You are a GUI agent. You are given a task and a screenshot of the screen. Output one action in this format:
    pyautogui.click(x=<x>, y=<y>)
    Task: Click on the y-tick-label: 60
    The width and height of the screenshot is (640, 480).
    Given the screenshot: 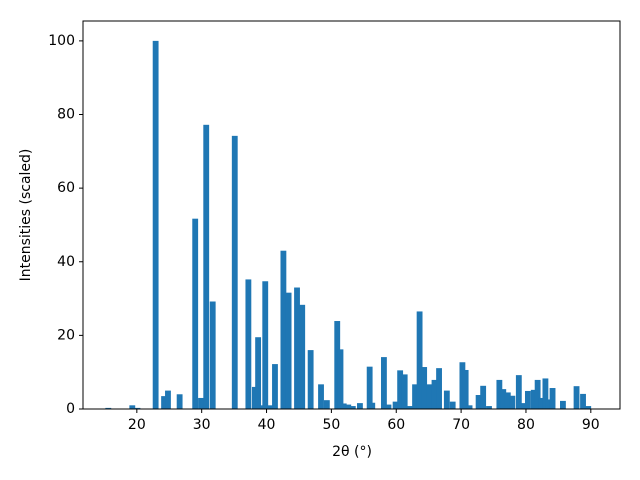 What is the action you would take?
    pyautogui.click(x=66, y=188)
    